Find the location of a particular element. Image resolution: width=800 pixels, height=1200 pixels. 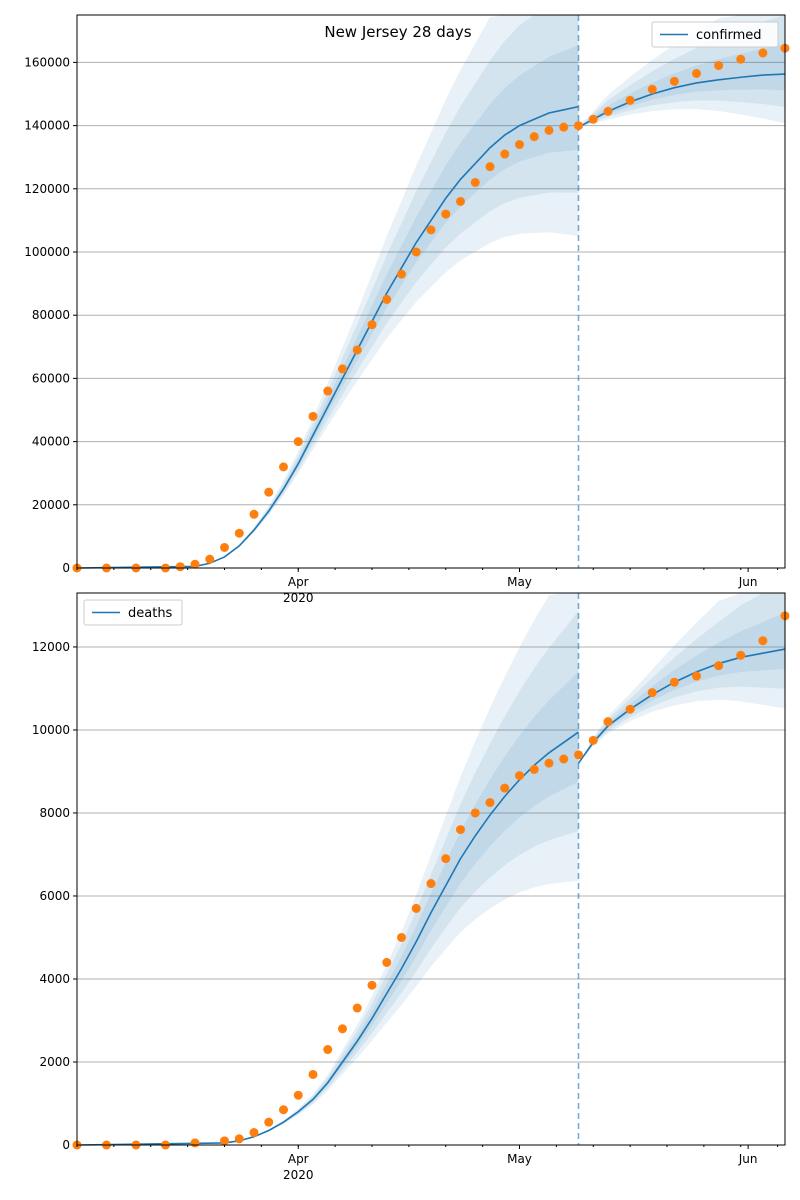

chart-title: New Jersey 28 days is located at coordinates (397, 32).